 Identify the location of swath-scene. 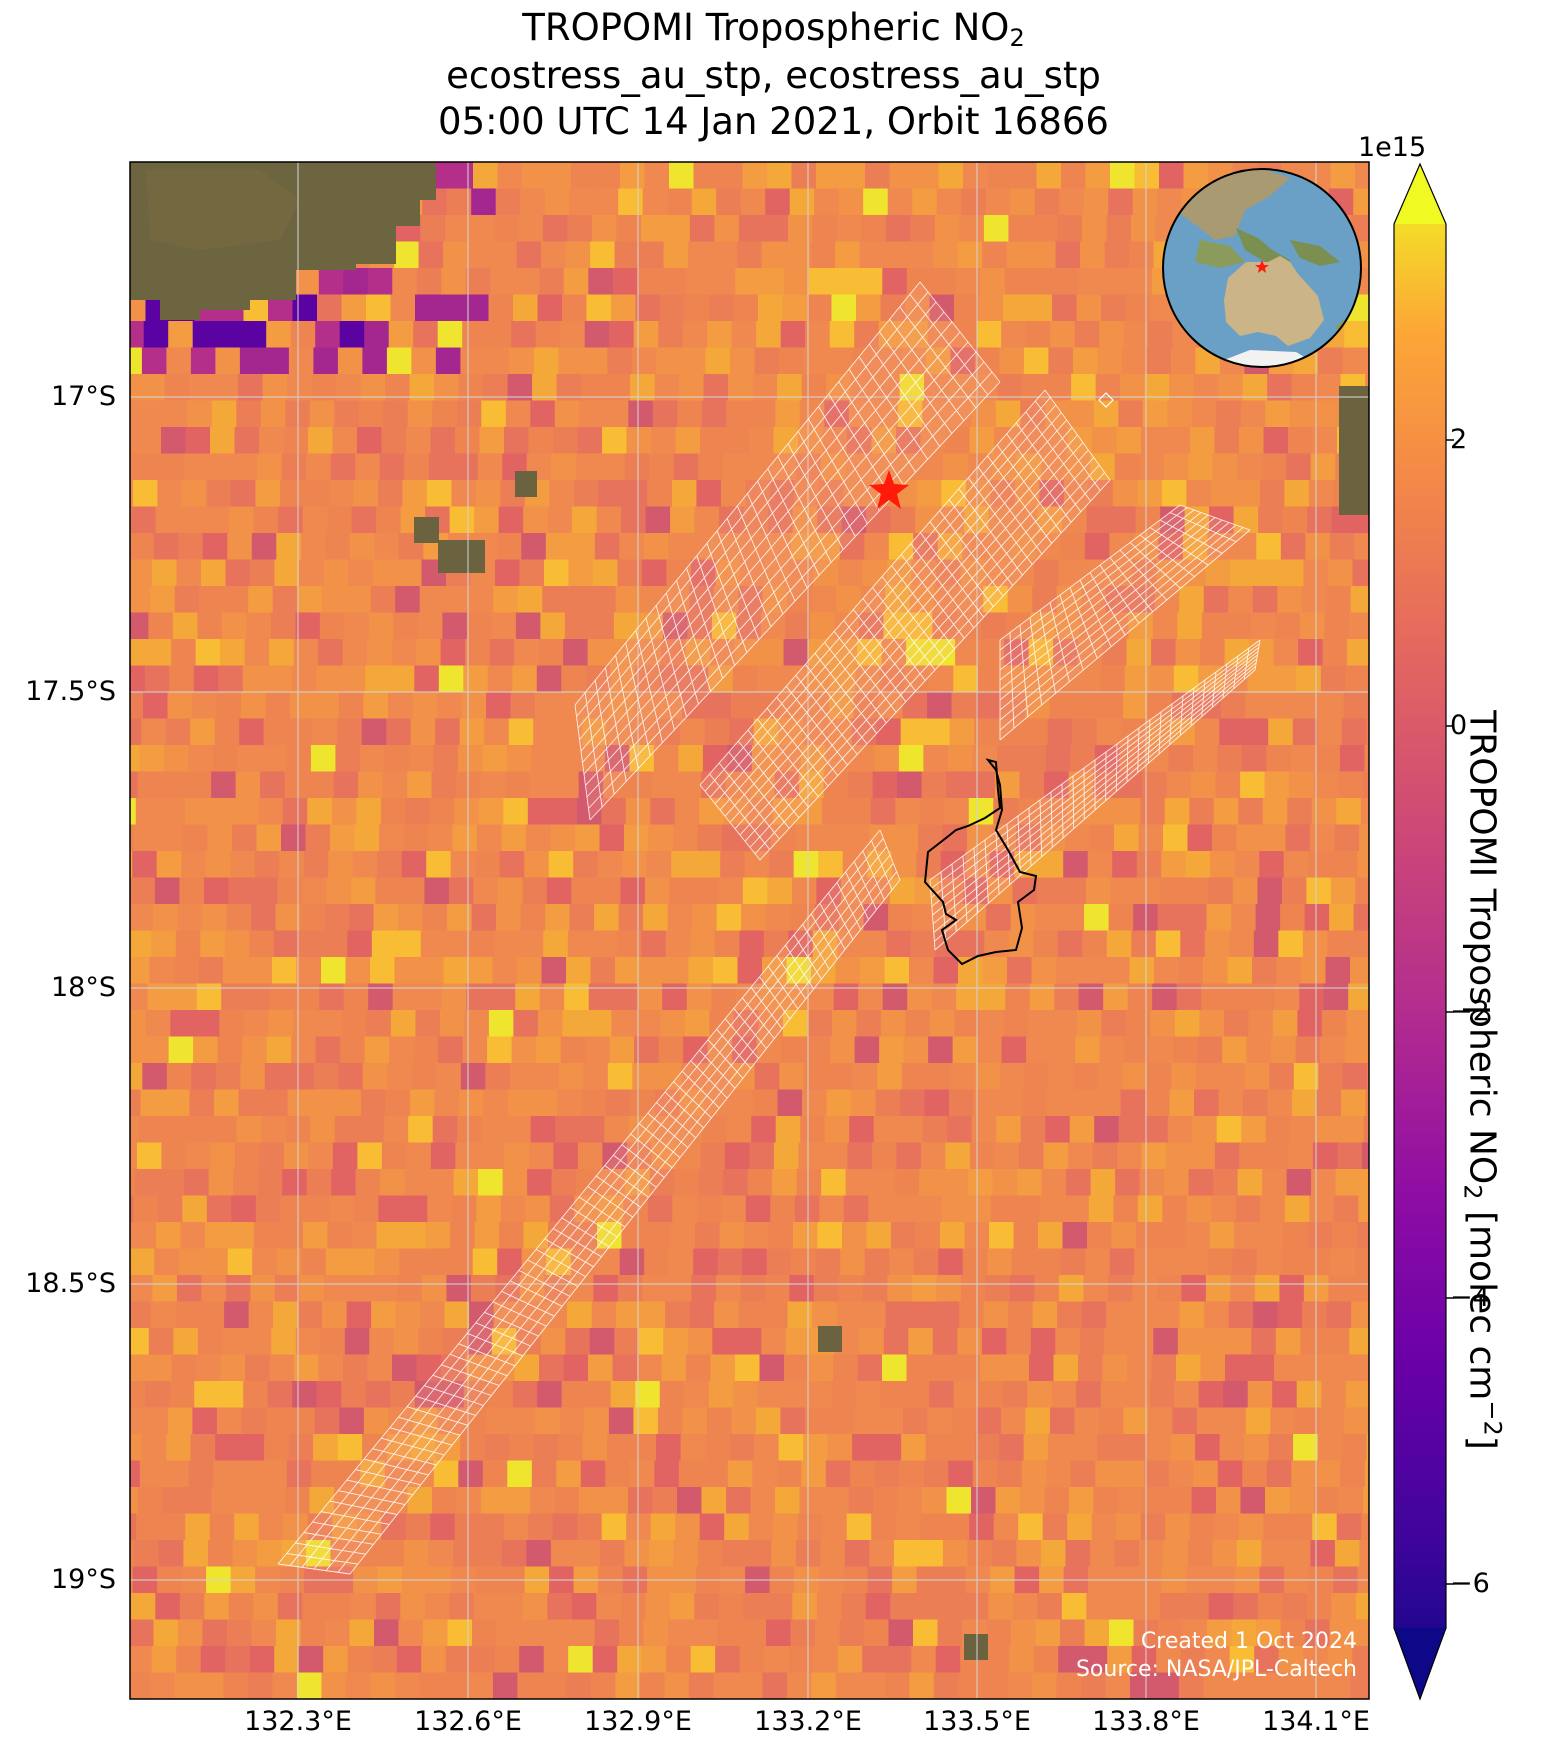
(787, 551).